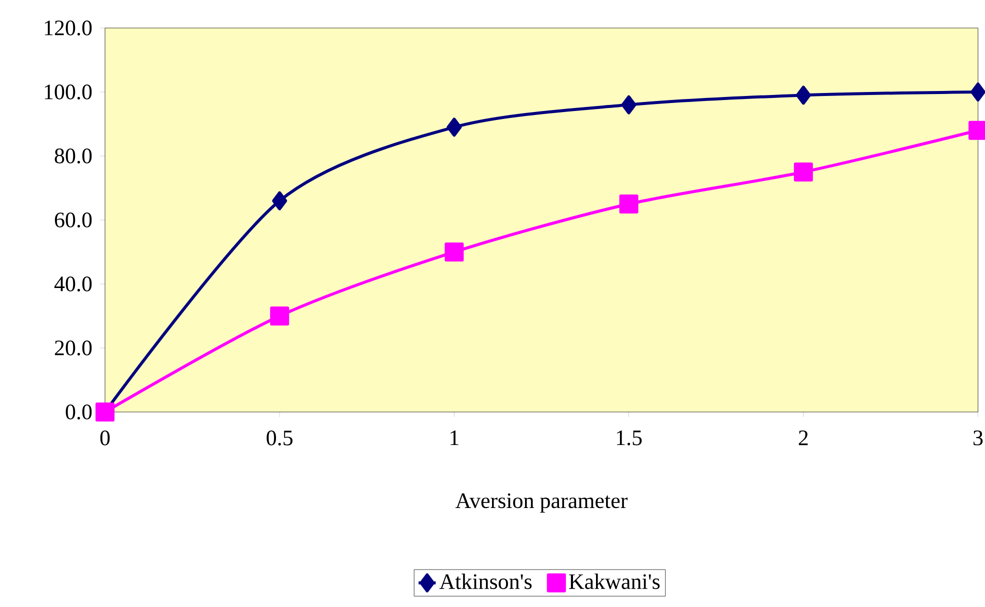 This screenshot has height=607, width=985. I want to click on x-tick-label: 0, so click(105, 438).